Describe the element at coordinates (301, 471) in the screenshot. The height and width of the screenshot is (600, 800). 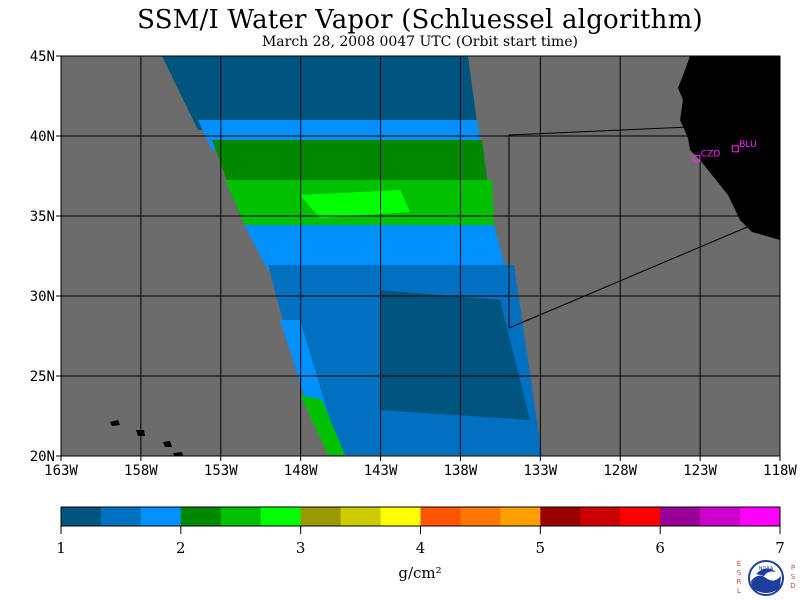
I see `x-tick-label: 148W` at that location.